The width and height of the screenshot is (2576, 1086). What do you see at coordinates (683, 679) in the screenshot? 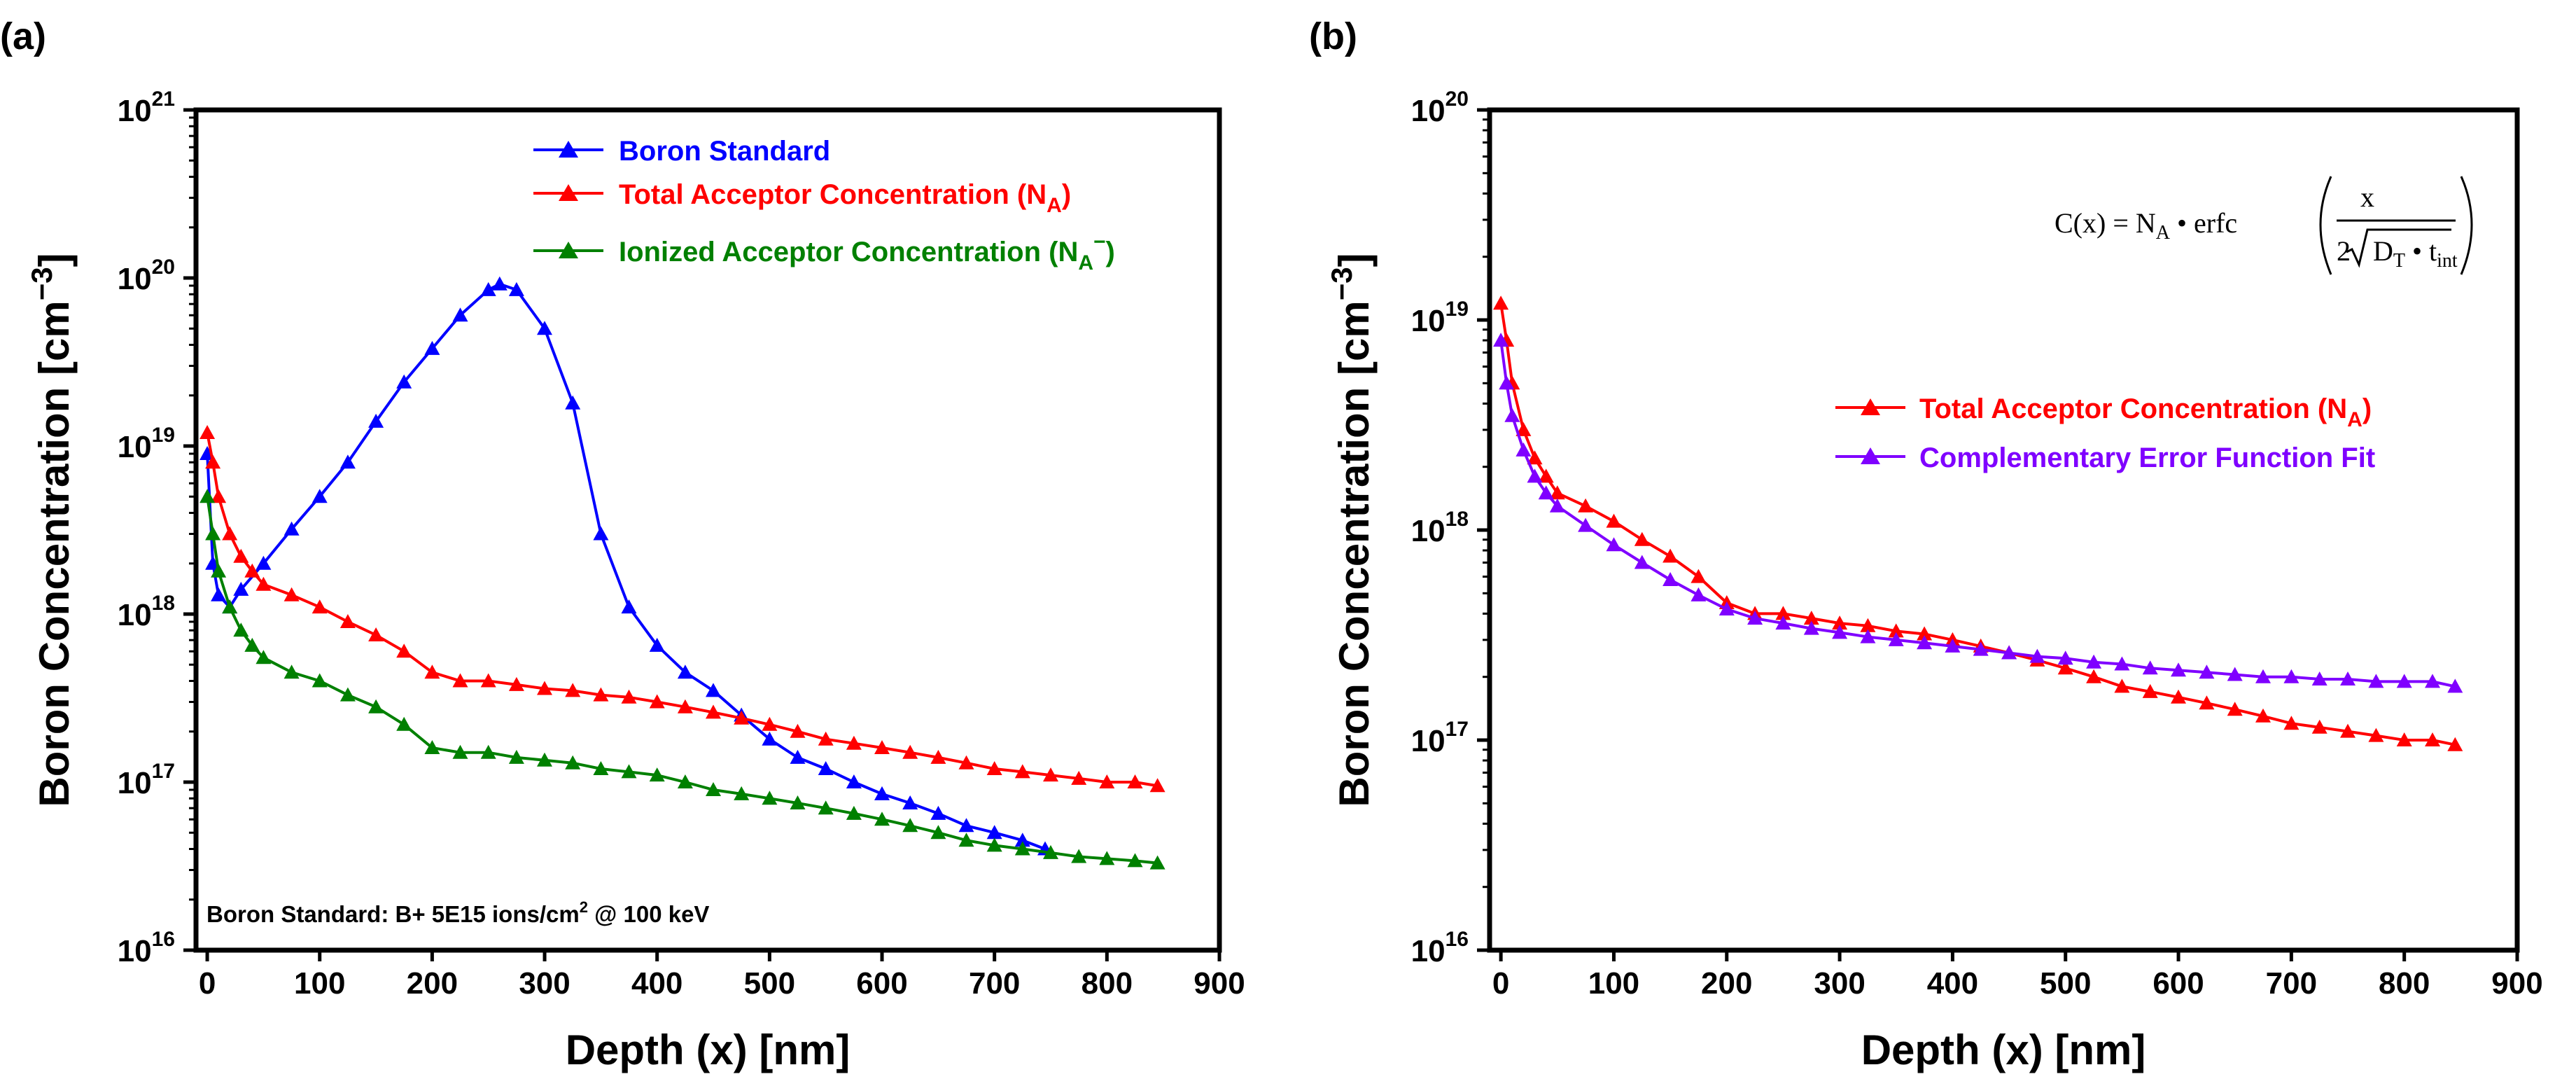
I see `series-ionized-acceptor-concentration-na` at bounding box center [683, 679].